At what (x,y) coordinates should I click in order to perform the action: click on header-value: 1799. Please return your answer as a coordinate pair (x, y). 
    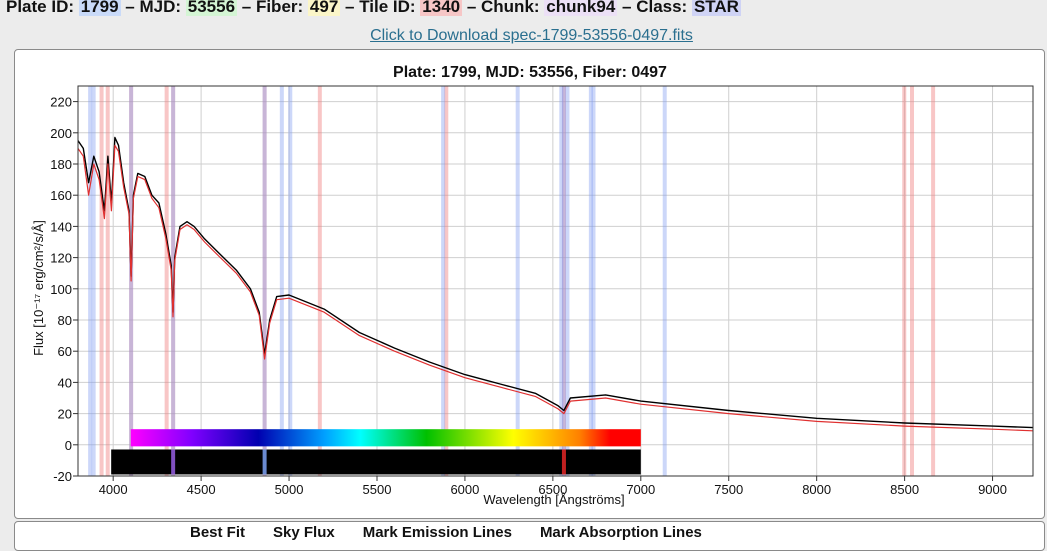
    Looking at the image, I should click on (99, 8).